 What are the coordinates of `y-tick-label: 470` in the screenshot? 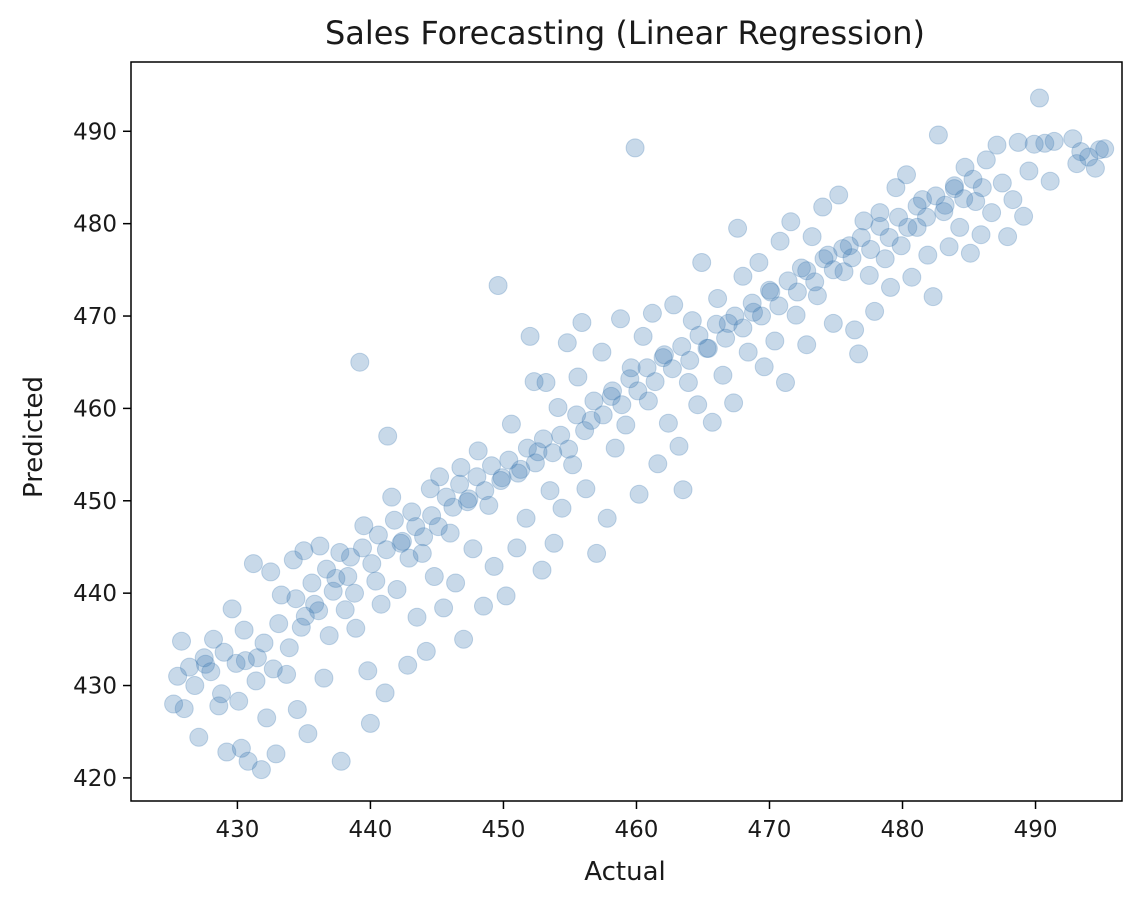 It's located at (95, 317).